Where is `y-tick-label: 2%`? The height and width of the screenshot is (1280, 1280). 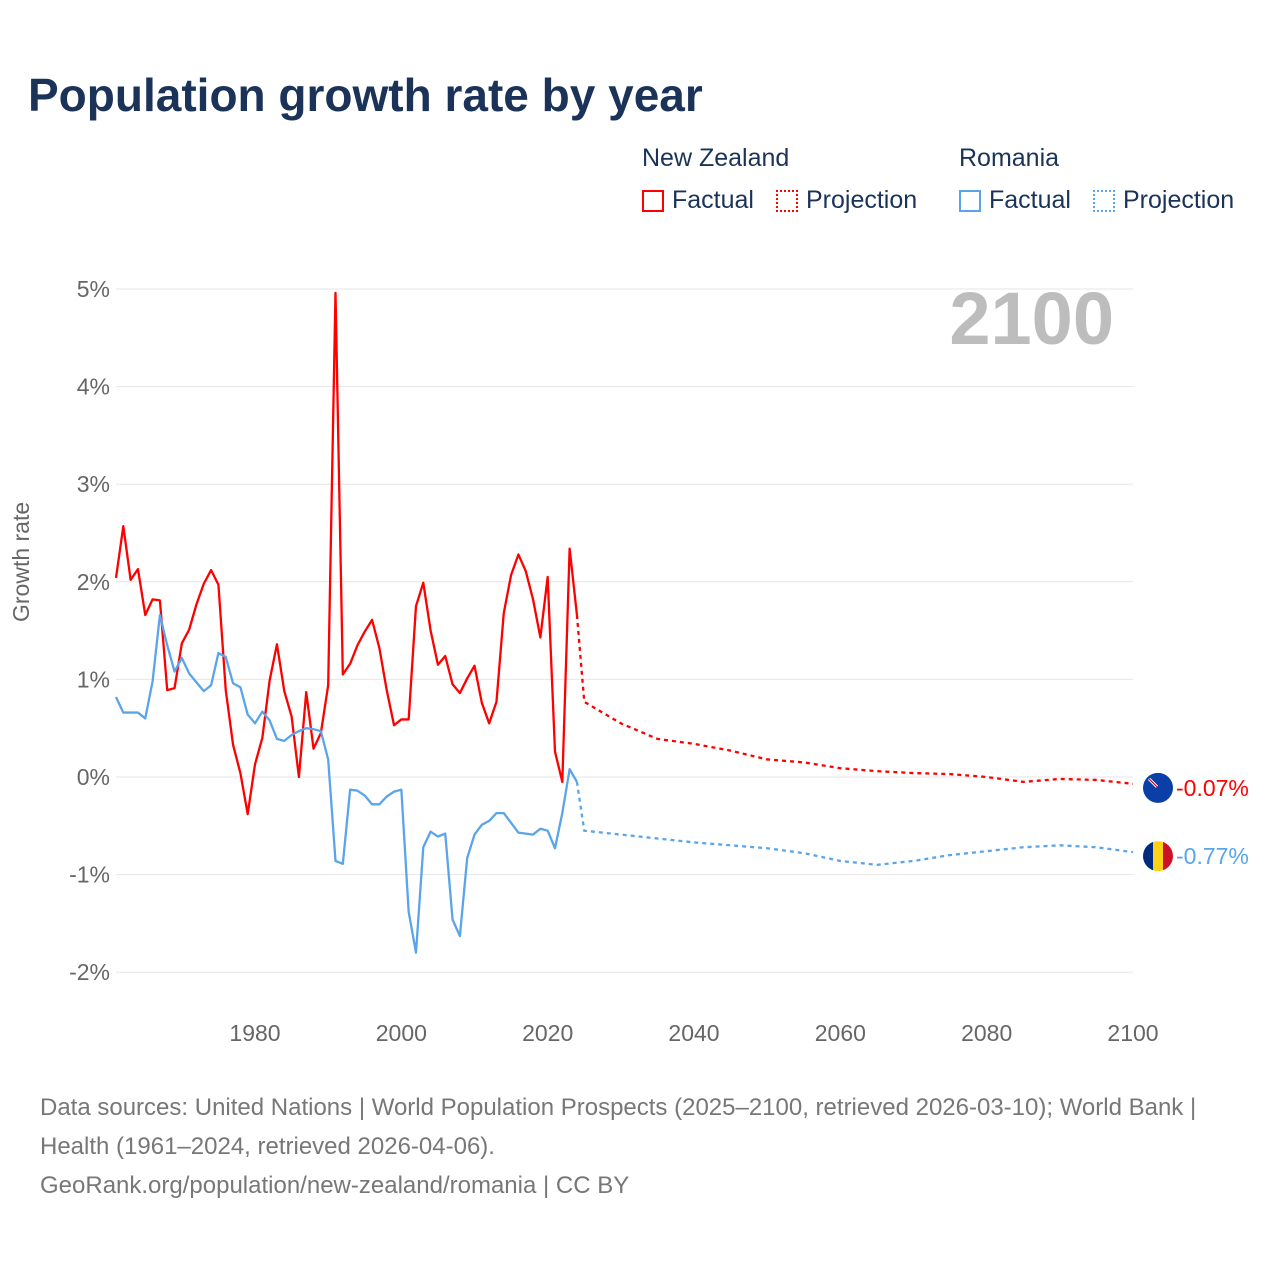
y-tick-label: 2% is located at coordinates (93, 582).